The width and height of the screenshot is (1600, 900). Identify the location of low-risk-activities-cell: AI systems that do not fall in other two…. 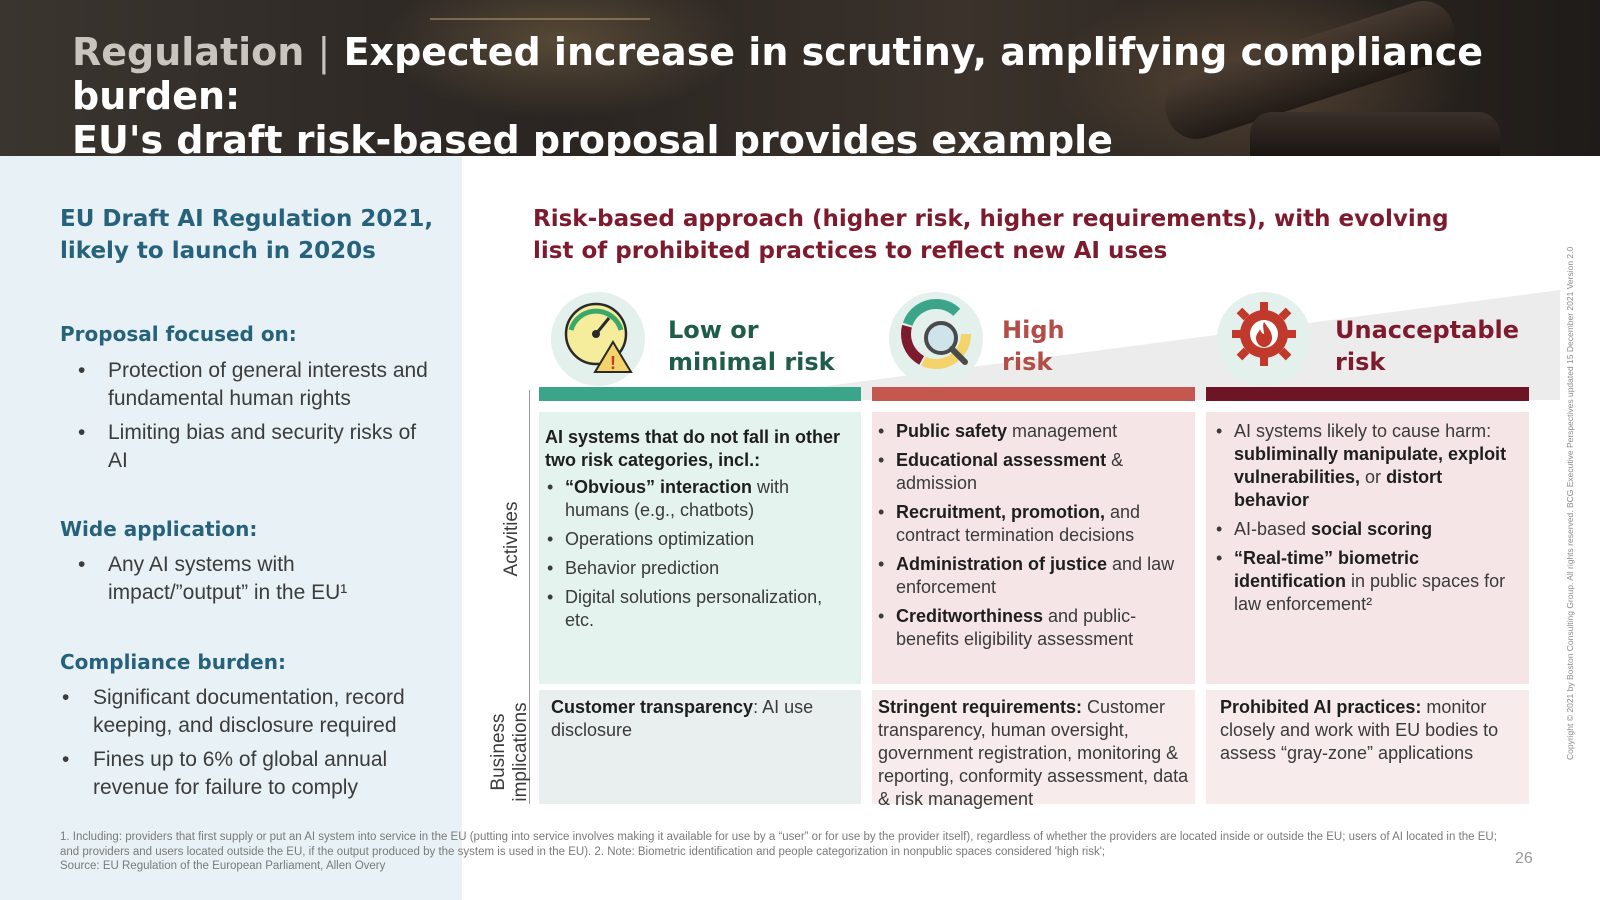
(700, 548).